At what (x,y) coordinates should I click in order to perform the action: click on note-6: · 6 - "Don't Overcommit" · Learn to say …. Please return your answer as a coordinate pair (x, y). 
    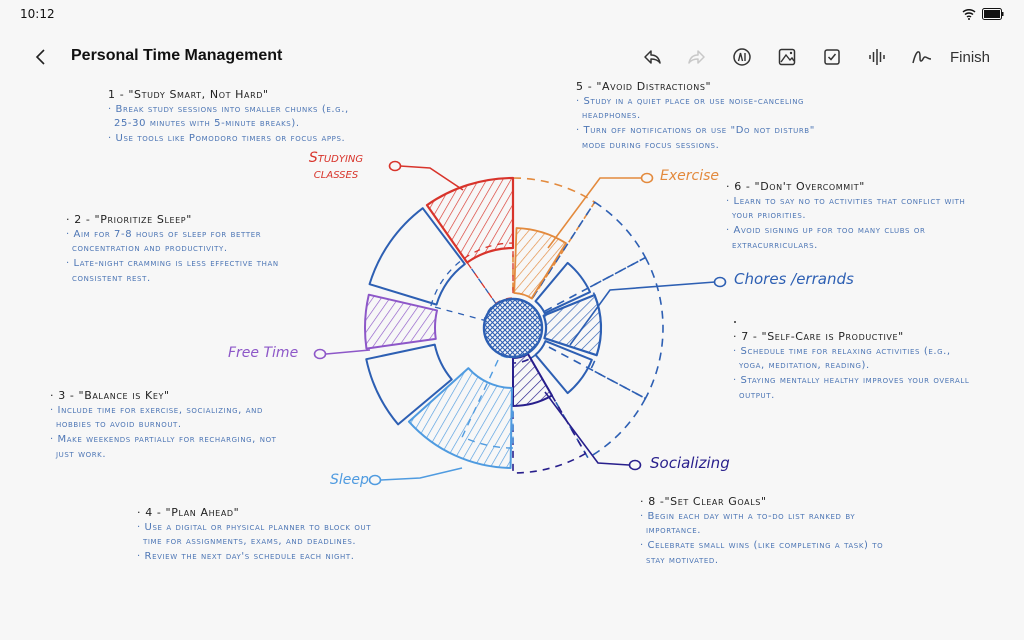
    Looking at the image, I should click on (849, 217).